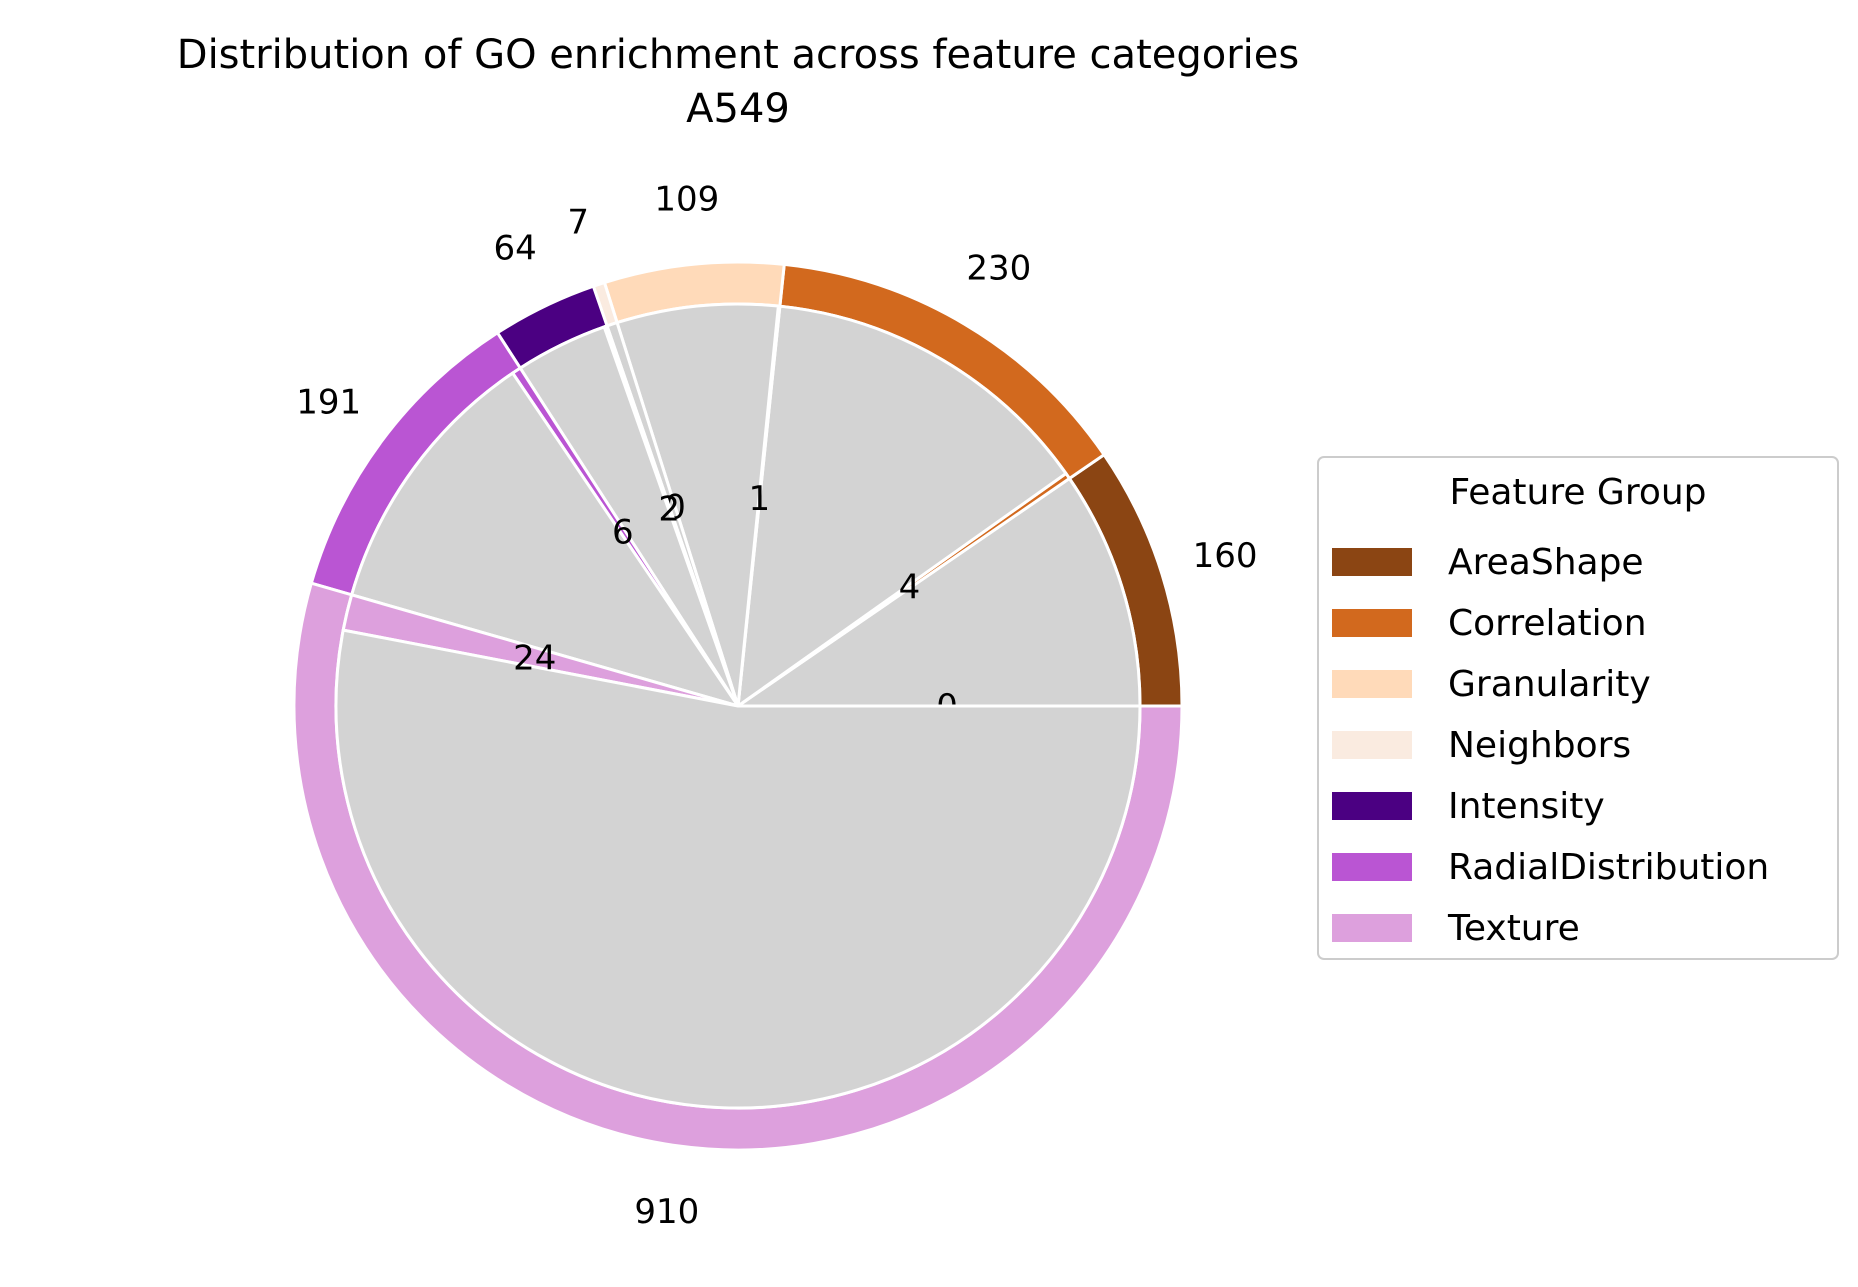 The width and height of the screenshot is (1858, 1287). I want to click on legend-swatch-texture, so click(1372, 928).